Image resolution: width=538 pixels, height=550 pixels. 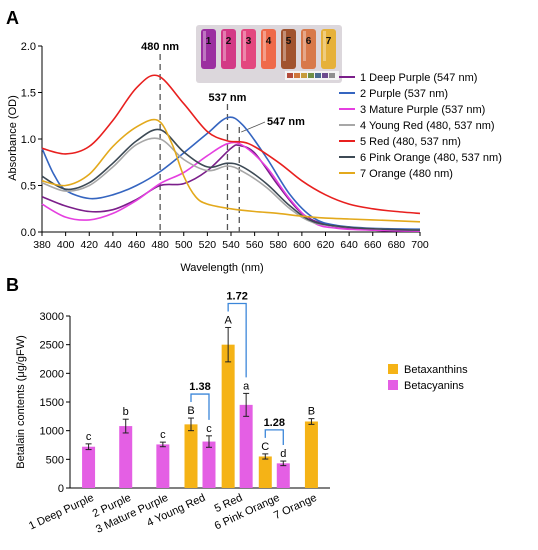 I want to click on x-tick-label: 540, so click(x=231, y=245).